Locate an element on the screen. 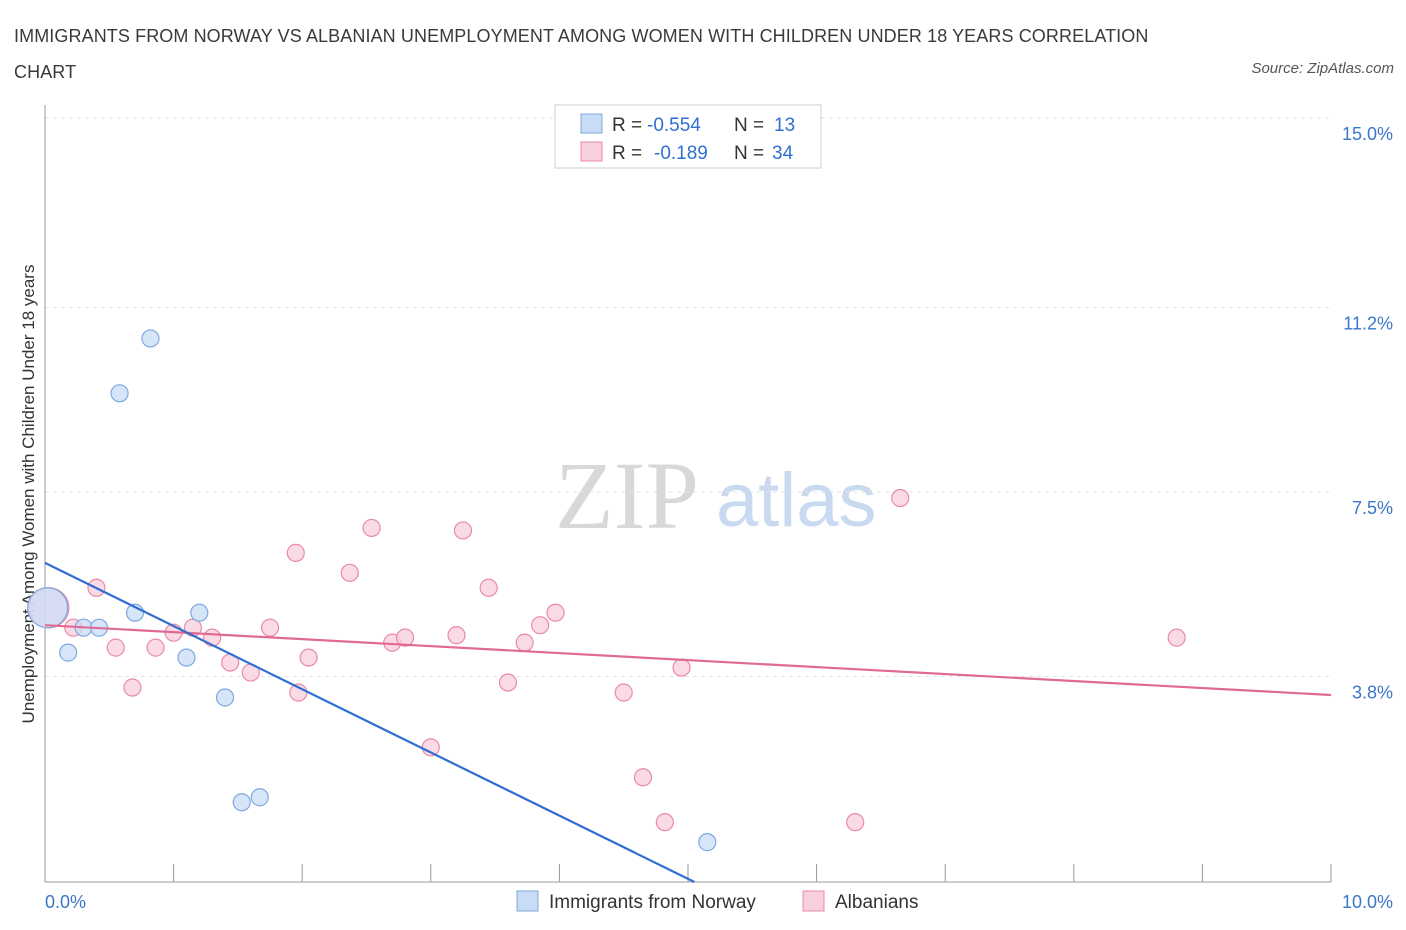  legend-r-value-albanians: -0.189 is located at coordinates (681, 153).